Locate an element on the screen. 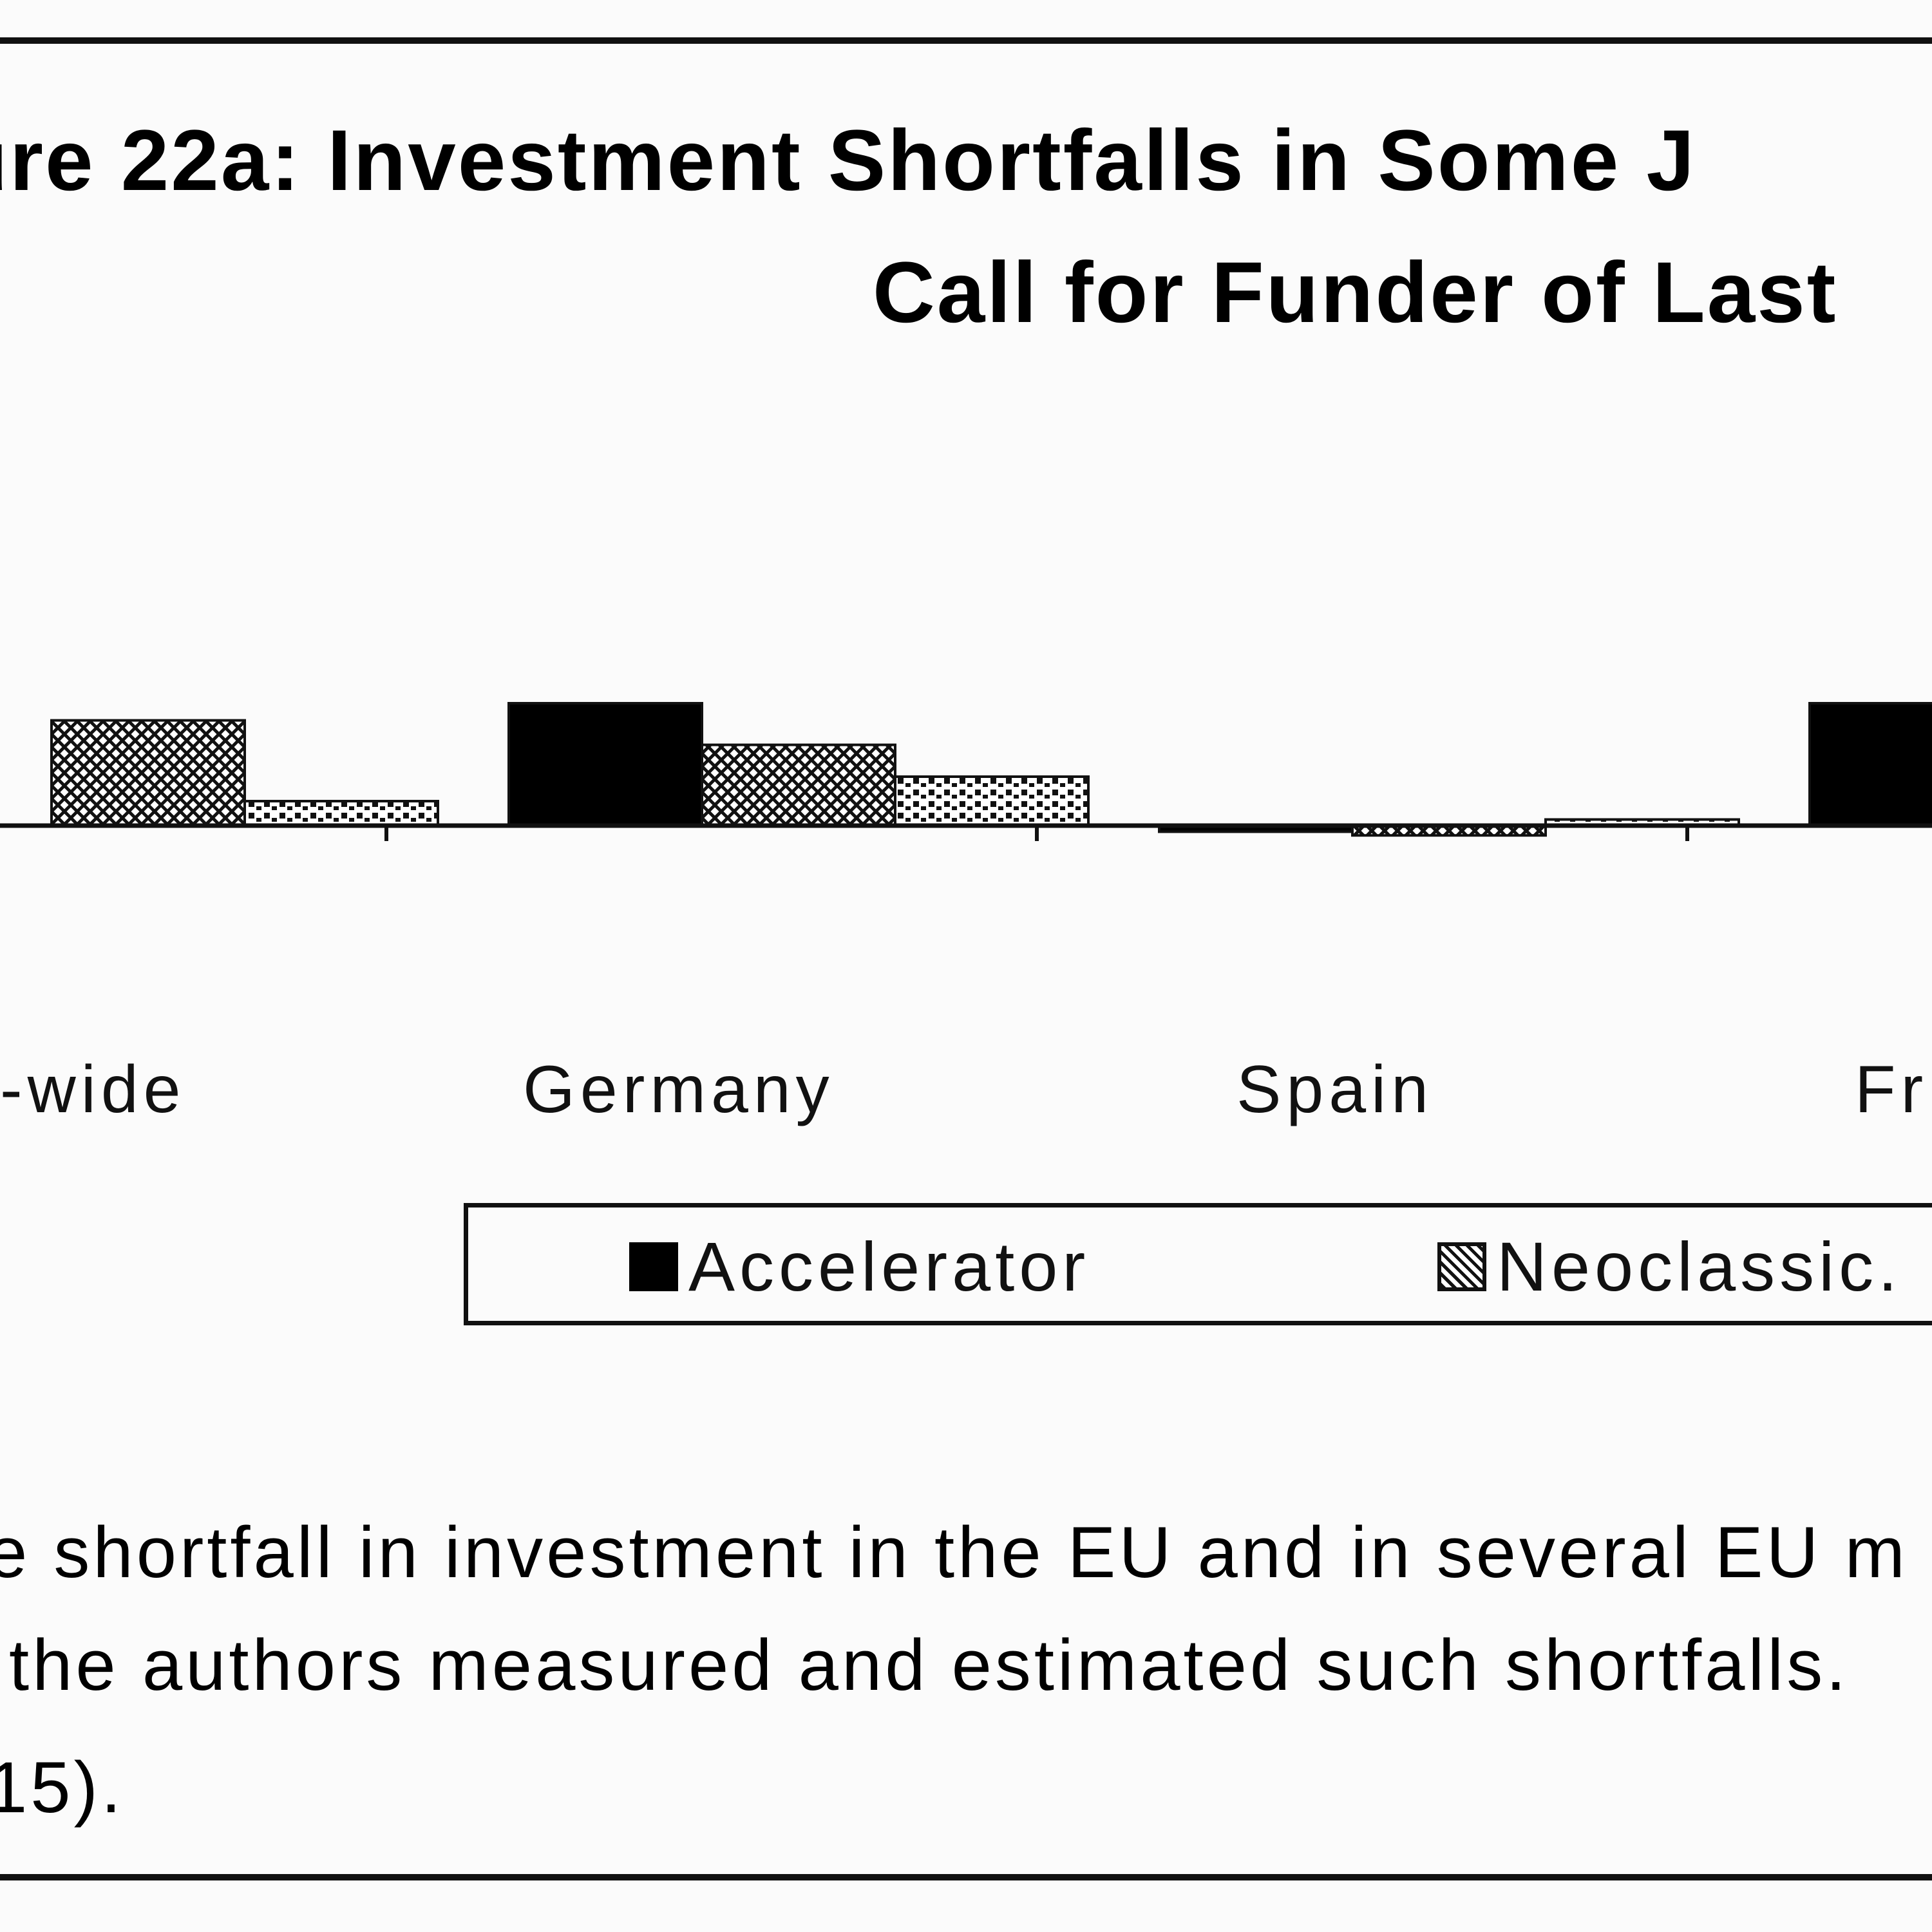 Image resolution: width=1932 pixels, height=1932 pixels. category-label-france: Fr is located at coordinates (1892, 1090).